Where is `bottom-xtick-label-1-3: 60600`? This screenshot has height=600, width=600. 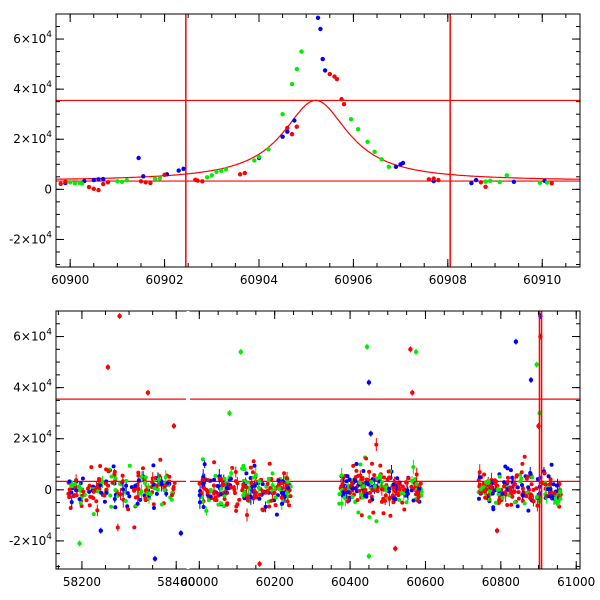 bottom-xtick-label-1-3: 60600 is located at coordinates (425, 582).